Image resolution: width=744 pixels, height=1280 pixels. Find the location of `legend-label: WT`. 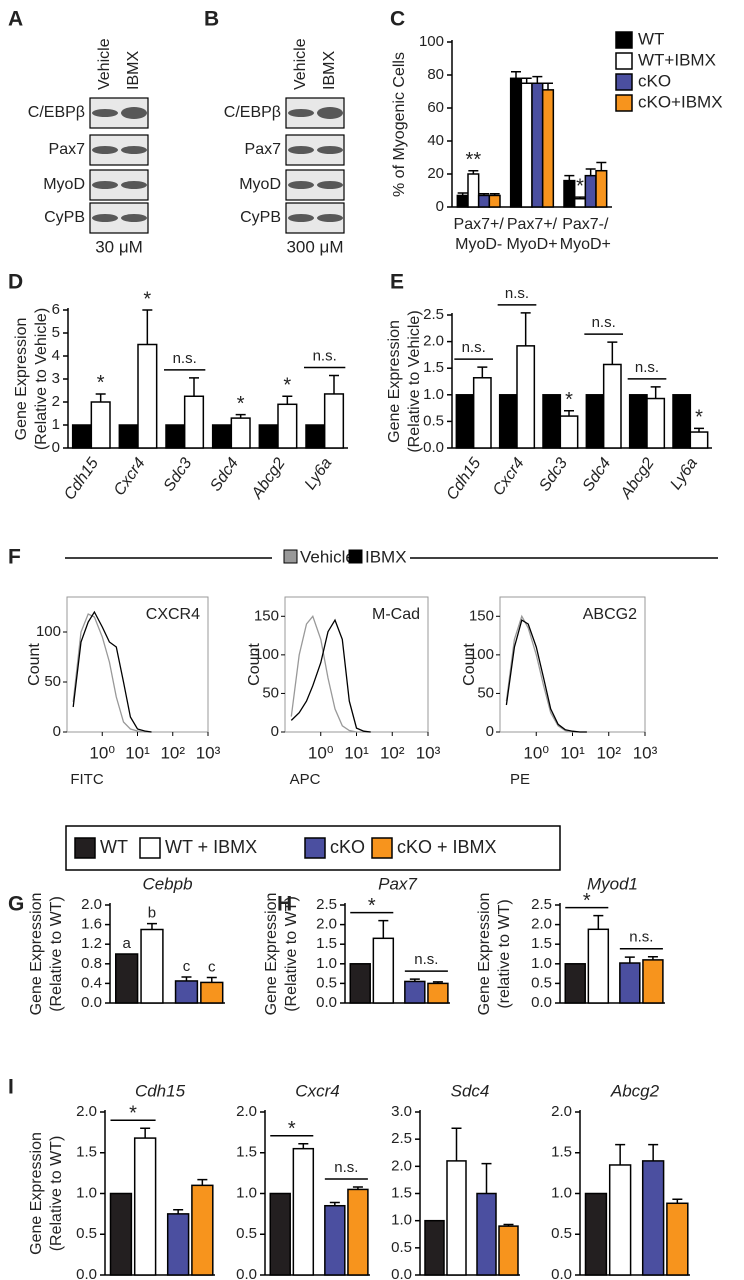

legend-label: WT is located at coordinates (651, 38).